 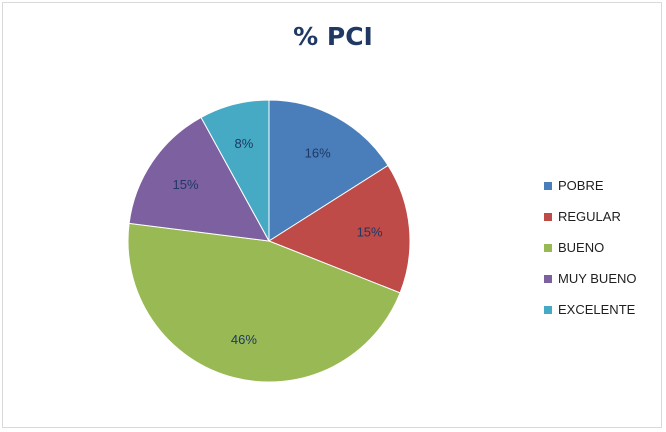 I want to click on legend-swatch-regular, so click(x=548, y=216).